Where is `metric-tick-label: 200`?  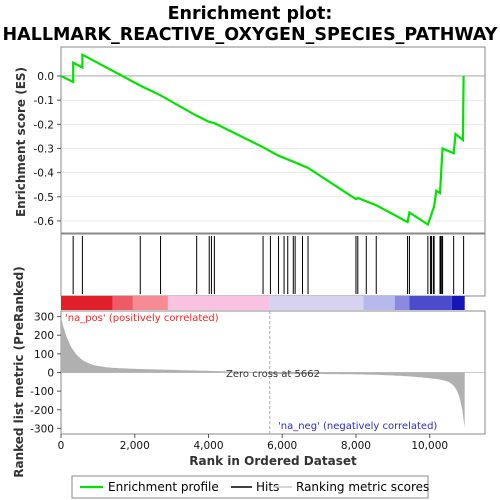 metric-tick-label: 200 is located at coordinates (44, 336).